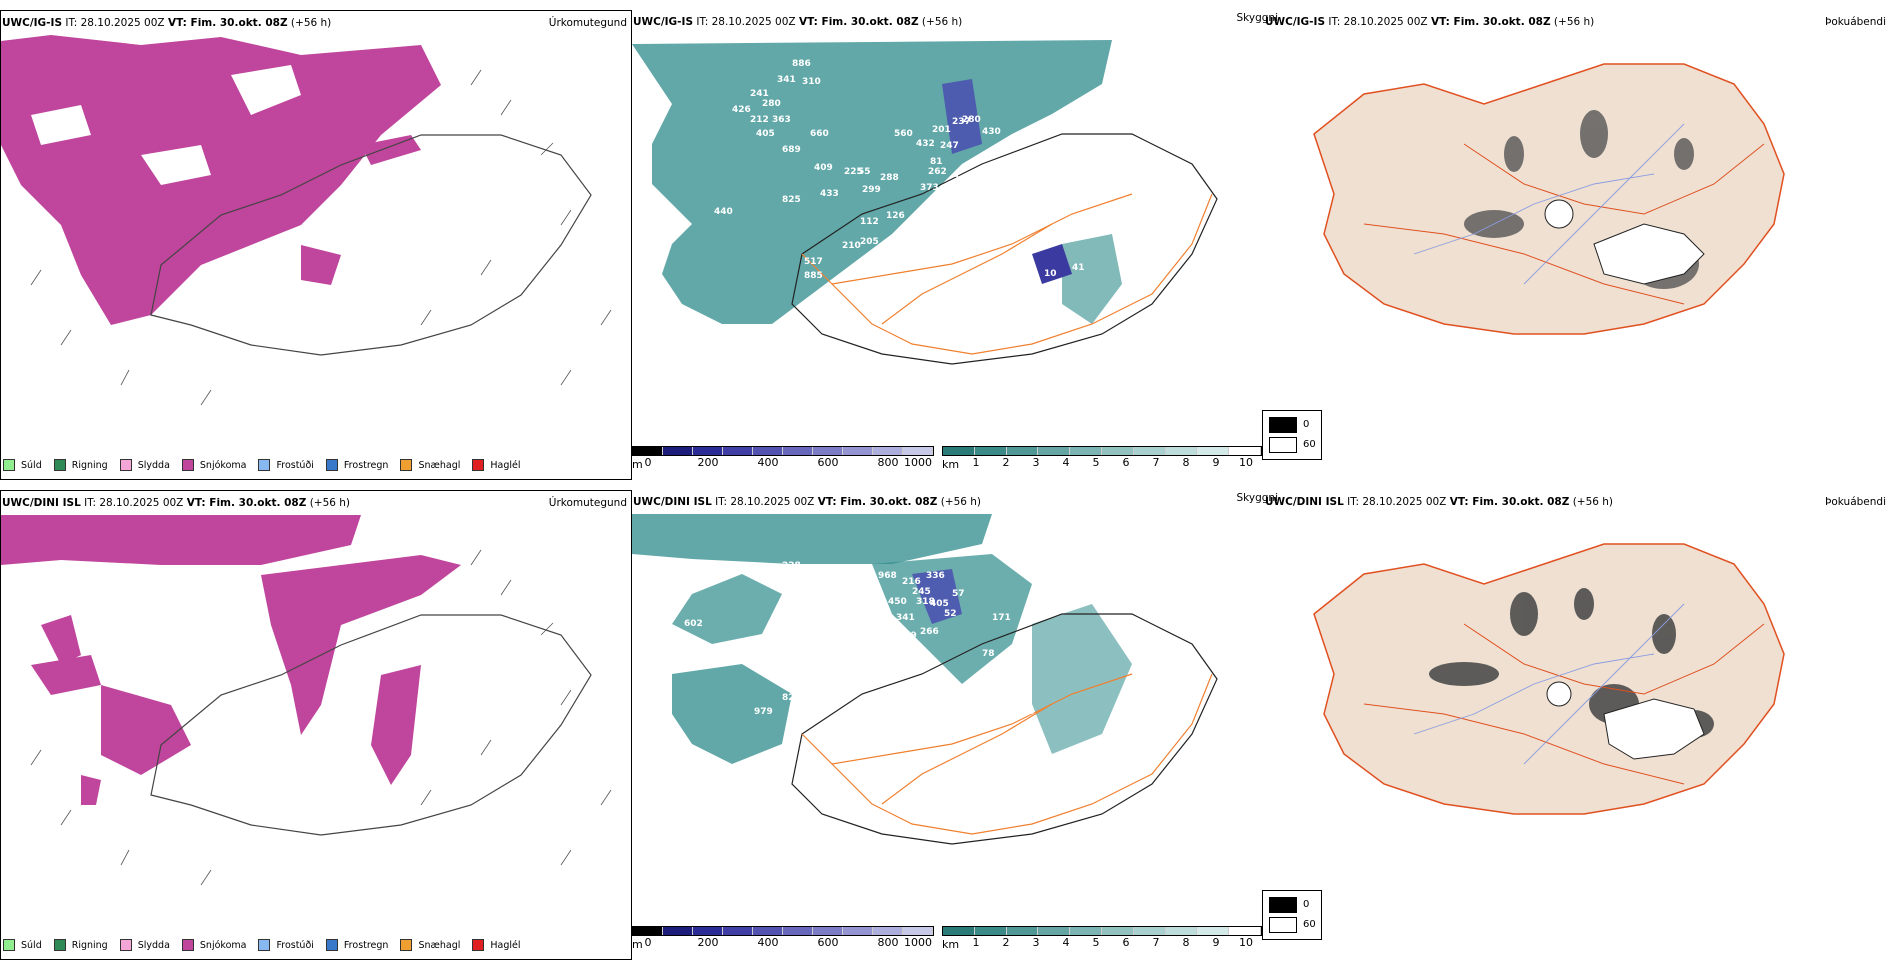  What do you see at coordinates (925, 144) in the screenshot?
I see `visibility-value-label: 432` at bounding box center [925, 144].